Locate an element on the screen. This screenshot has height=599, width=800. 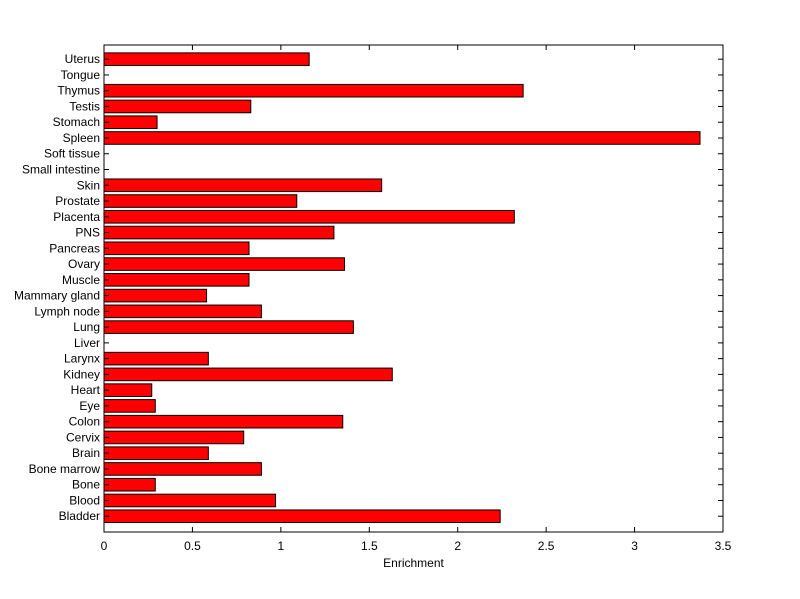
bar-ovary is located at coordinates (224, 264).